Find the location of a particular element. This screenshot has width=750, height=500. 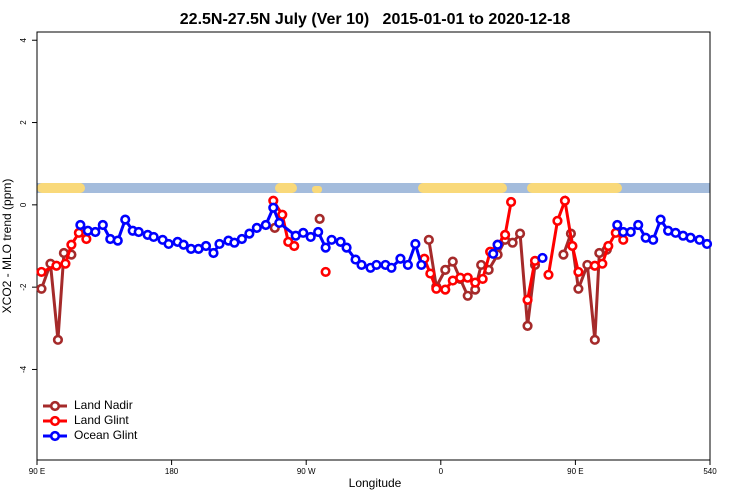

series-line is located at coordinates (531, 280).